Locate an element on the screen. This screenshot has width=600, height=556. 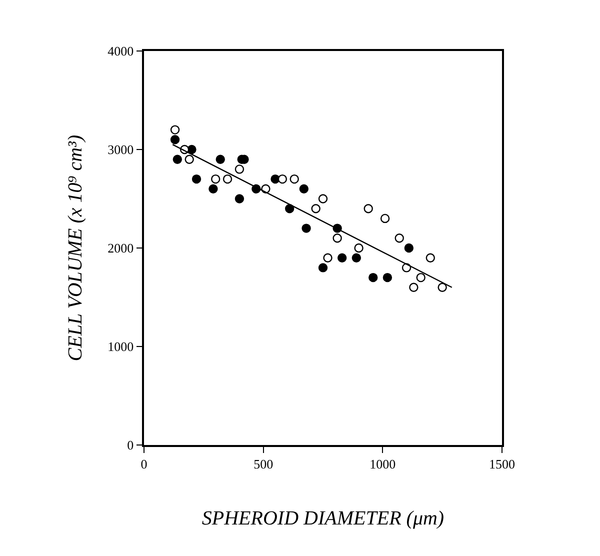
x-tick-label: 500 is located at coordinates (264, 464).